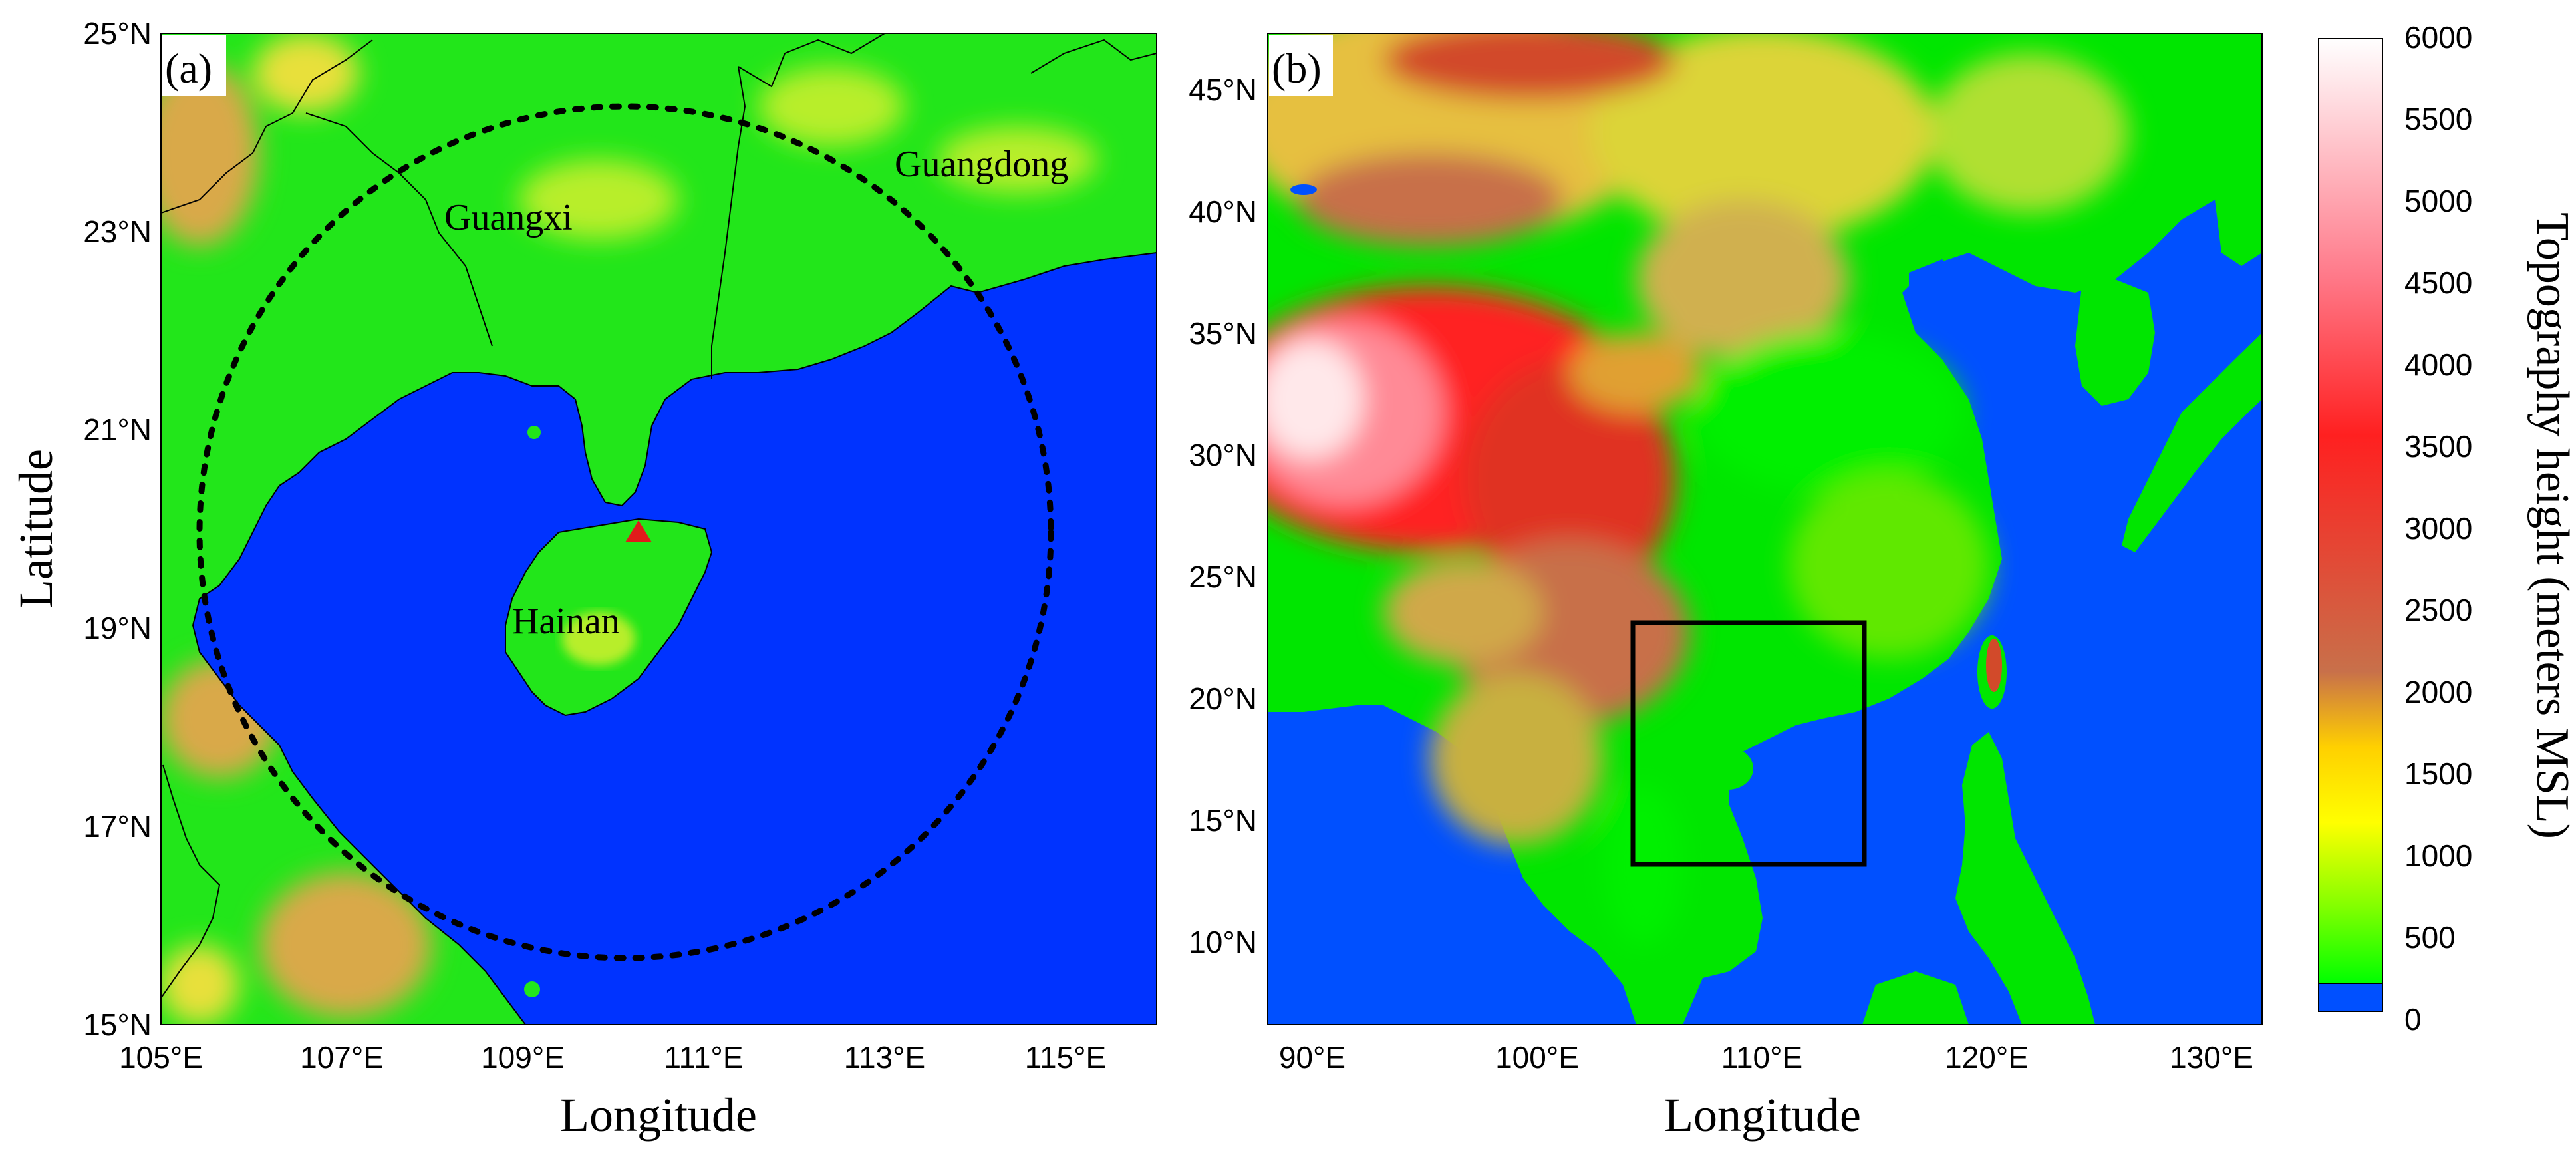  I want to click on colorbar-tick: 5000, so click(2438, 201).